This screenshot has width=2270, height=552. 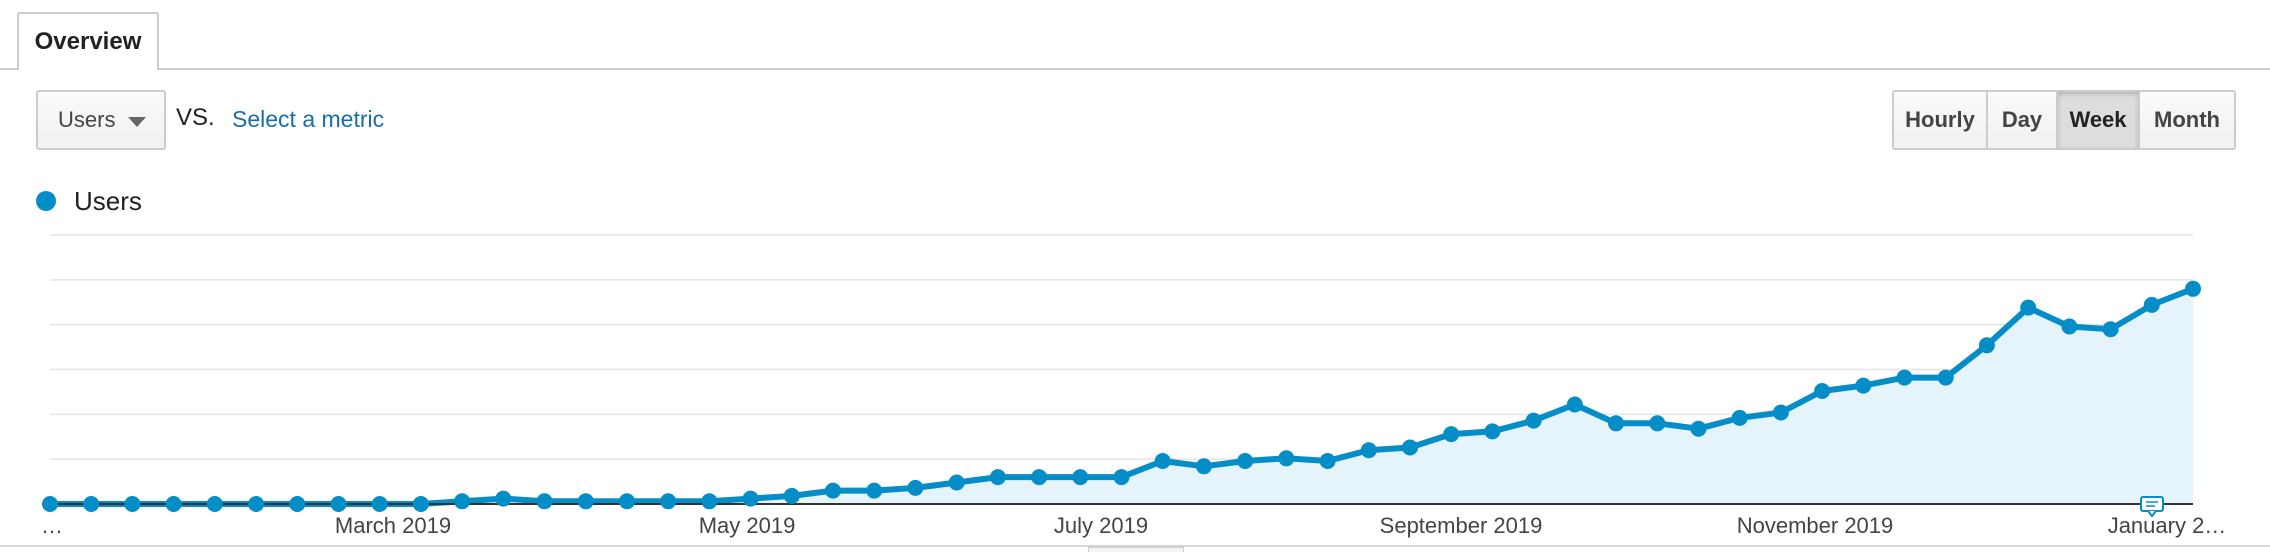 I want to click on chevron-down-icon, so click(x=137, y=122).